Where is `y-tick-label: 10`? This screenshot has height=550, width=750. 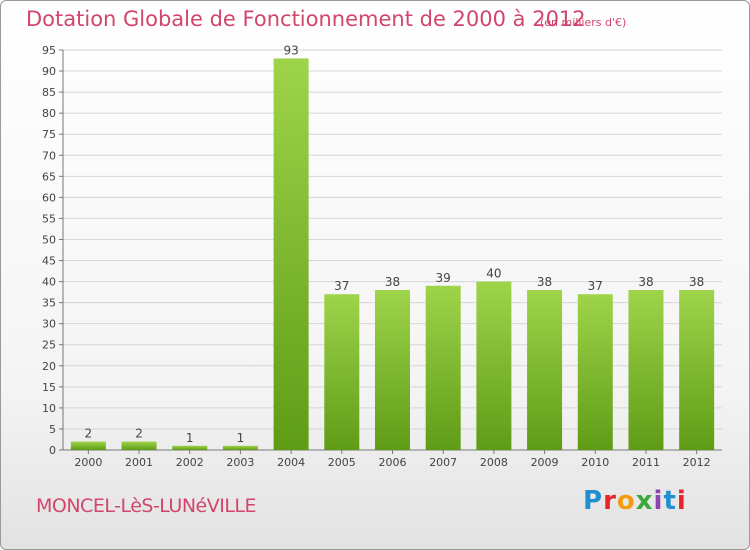
y-tick-label: 10 is located at coordinates (49, 408).